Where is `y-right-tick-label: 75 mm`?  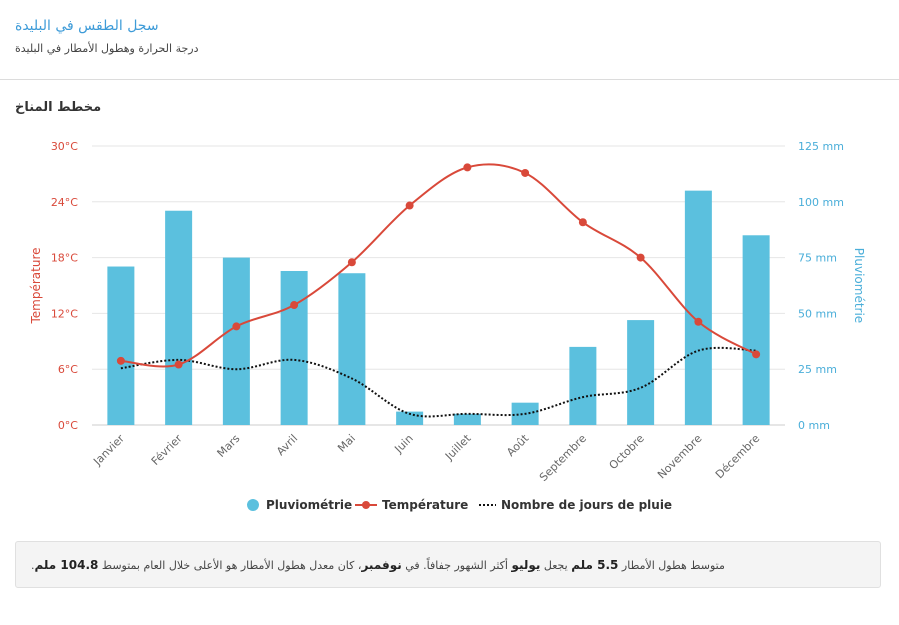 y-right-tick-label: 75 mm is located at coordinates (817, 258).